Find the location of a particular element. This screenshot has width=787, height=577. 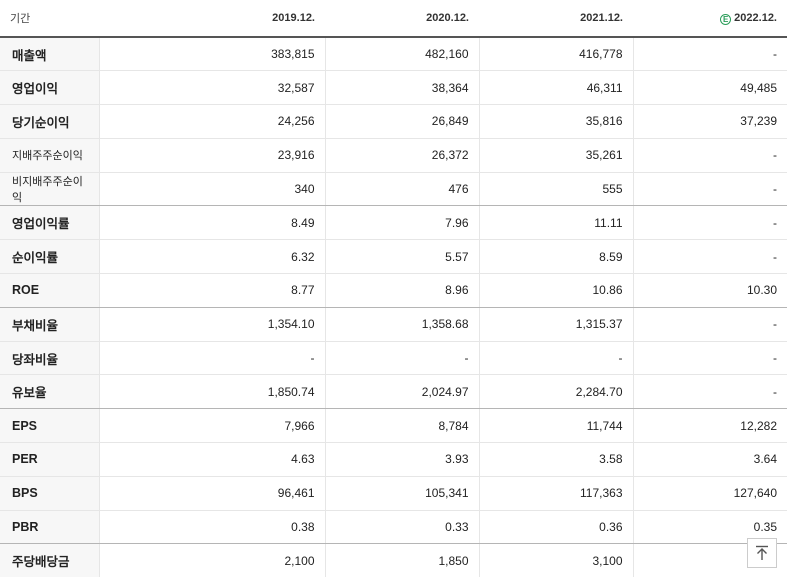

cell: 105,341 is located at coordinates (401, 493).